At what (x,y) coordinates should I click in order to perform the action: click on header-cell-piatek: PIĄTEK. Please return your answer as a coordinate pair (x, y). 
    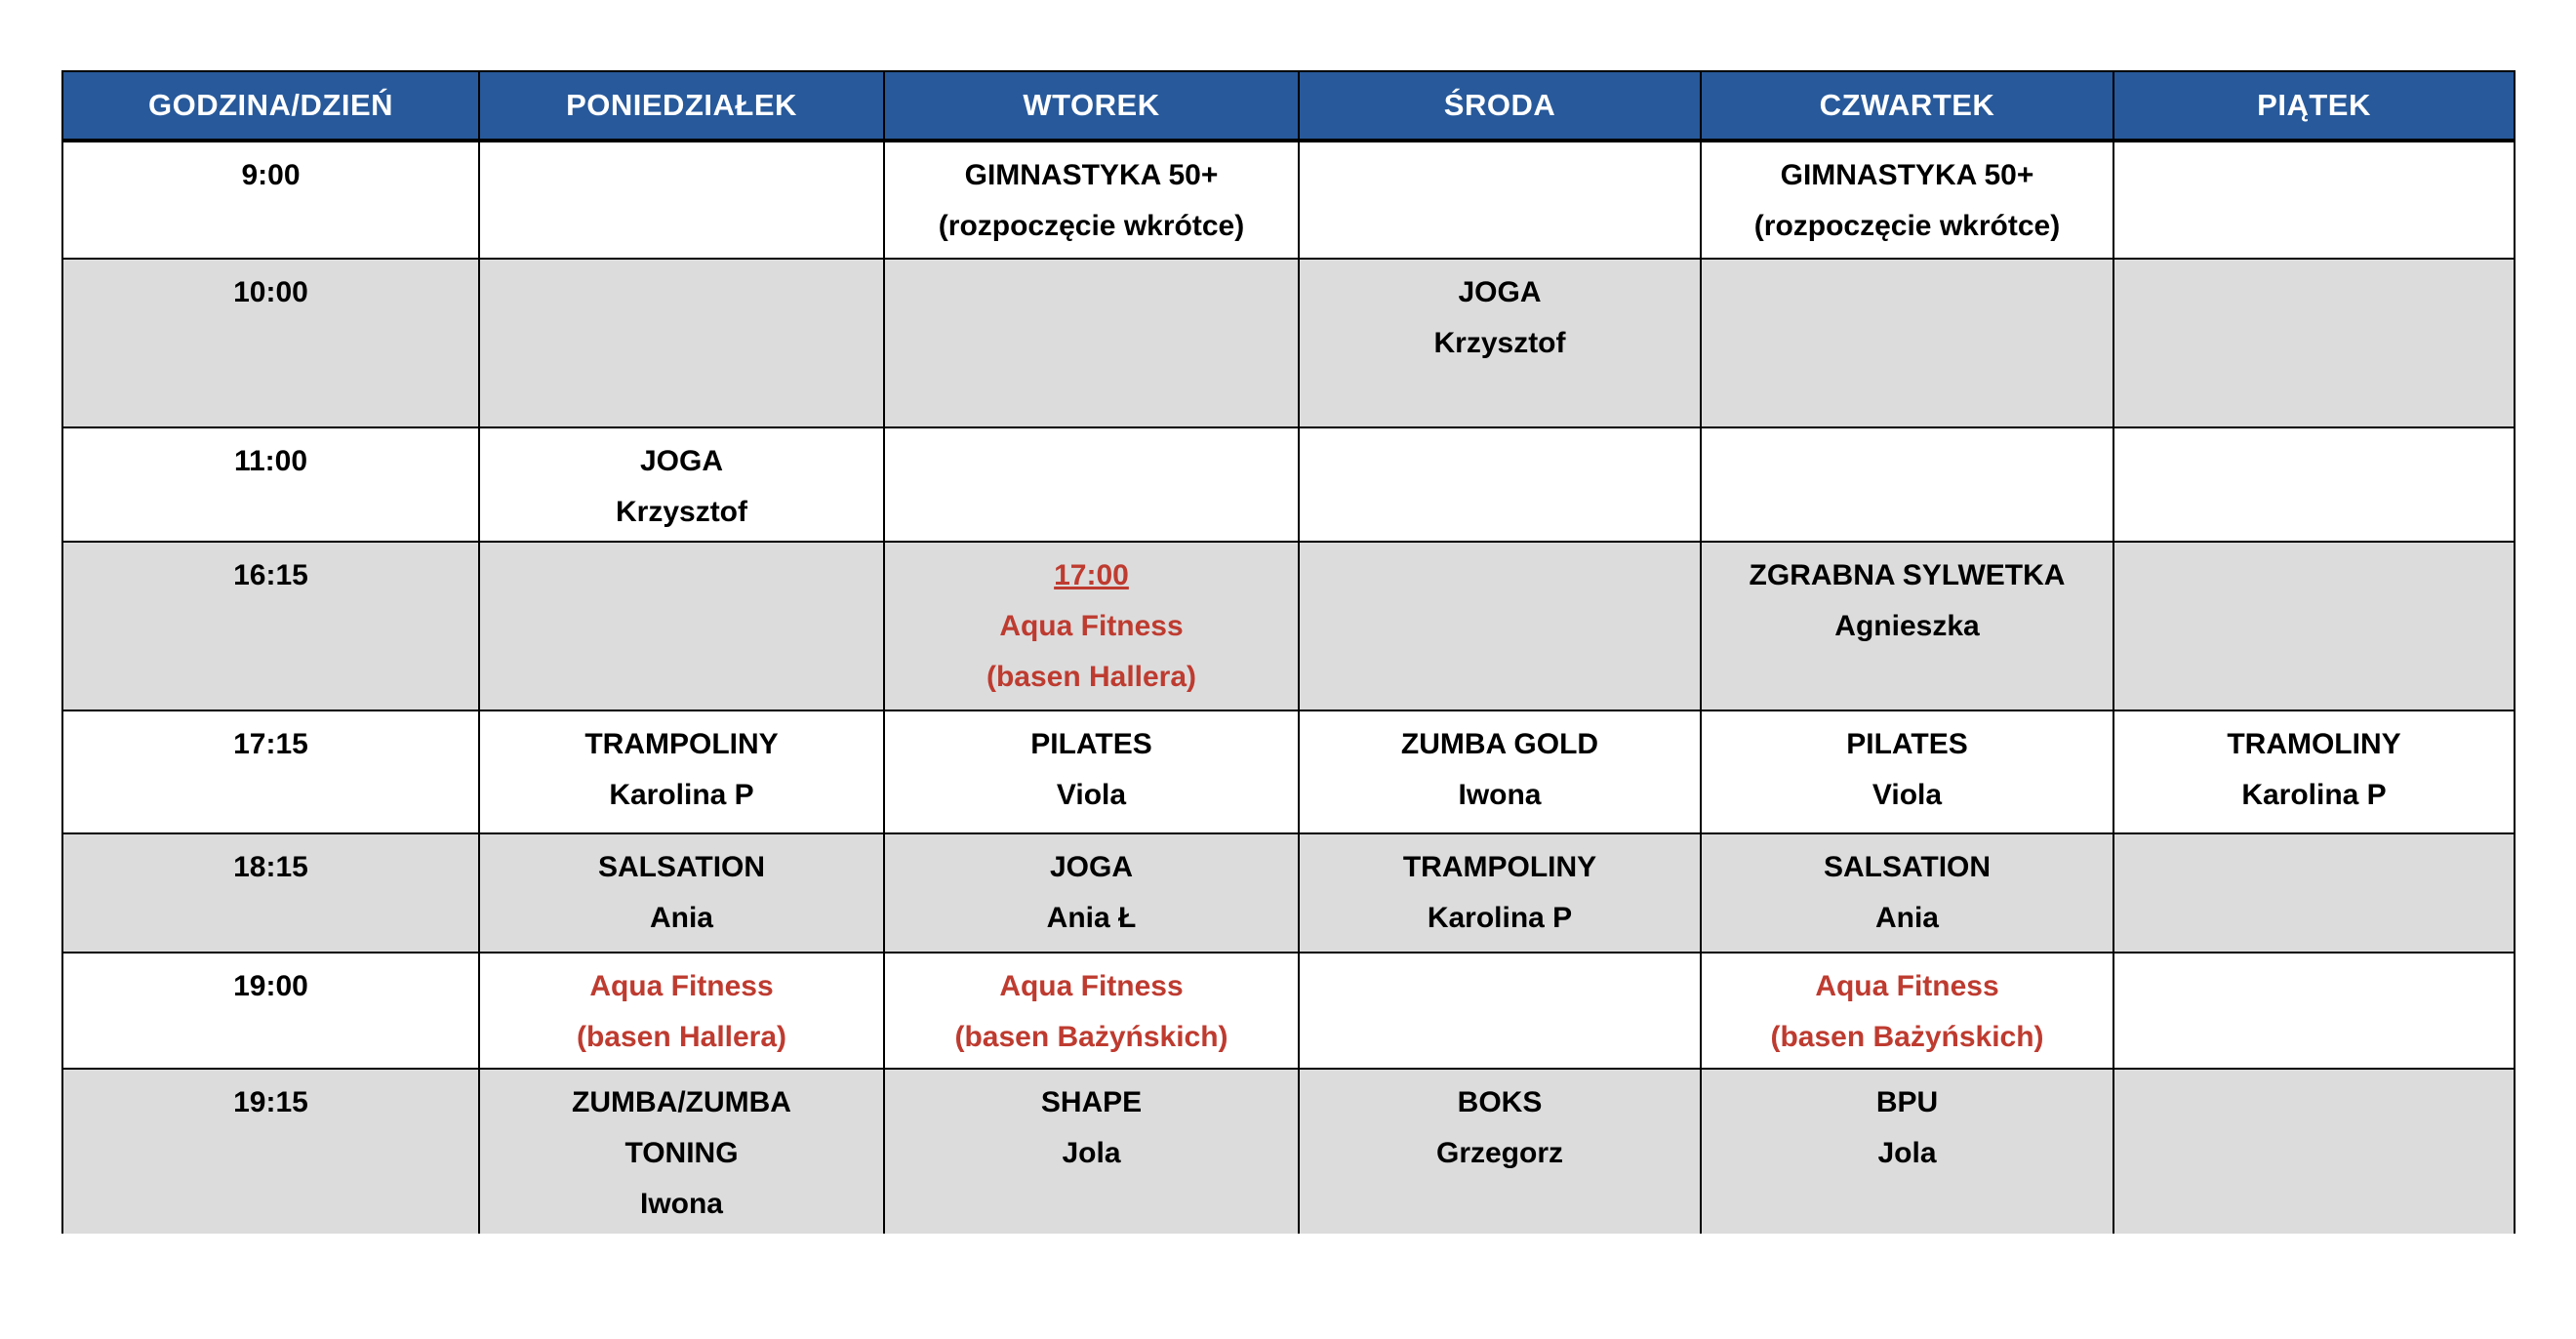
    Looking at the image, I should click on (2314, 106).